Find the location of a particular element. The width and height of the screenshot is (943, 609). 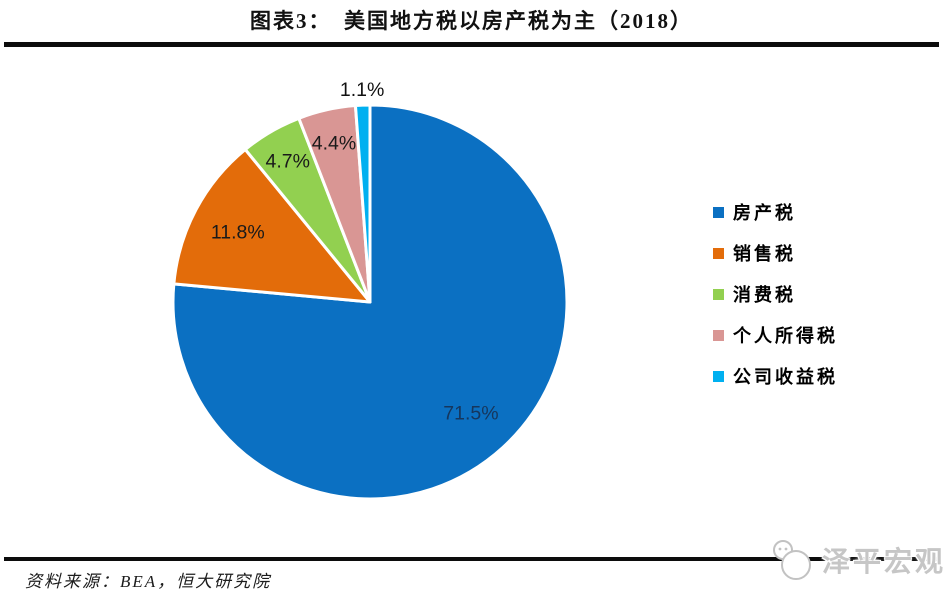

legend-label: 消费税 is located at coordinates (764, 295).